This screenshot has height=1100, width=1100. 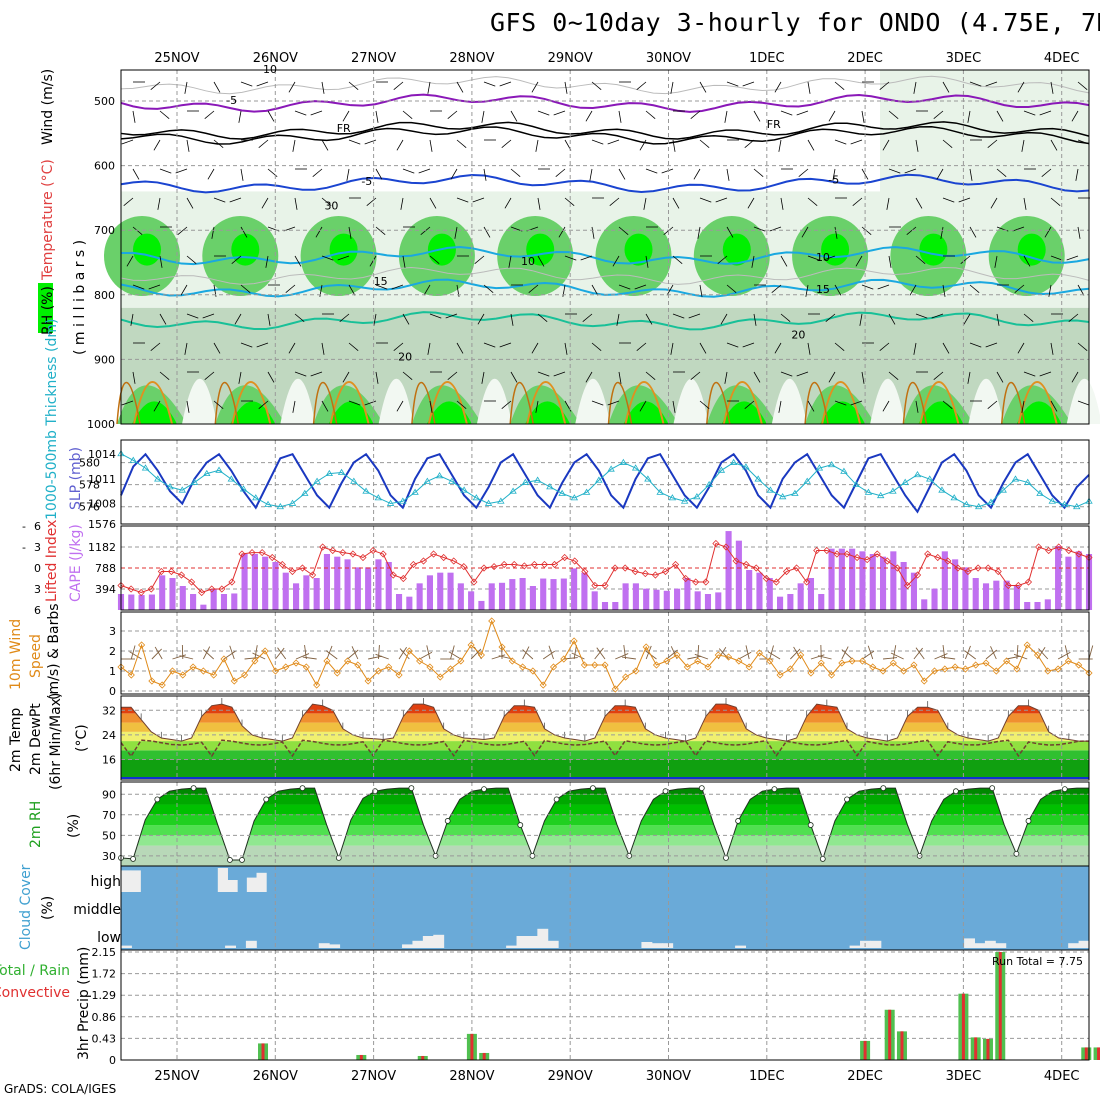 What do you see at coordinates (16, 654) in the screenshot?
I see `wind-ylabel: 10m Wind` at bounding box center [16, 654].